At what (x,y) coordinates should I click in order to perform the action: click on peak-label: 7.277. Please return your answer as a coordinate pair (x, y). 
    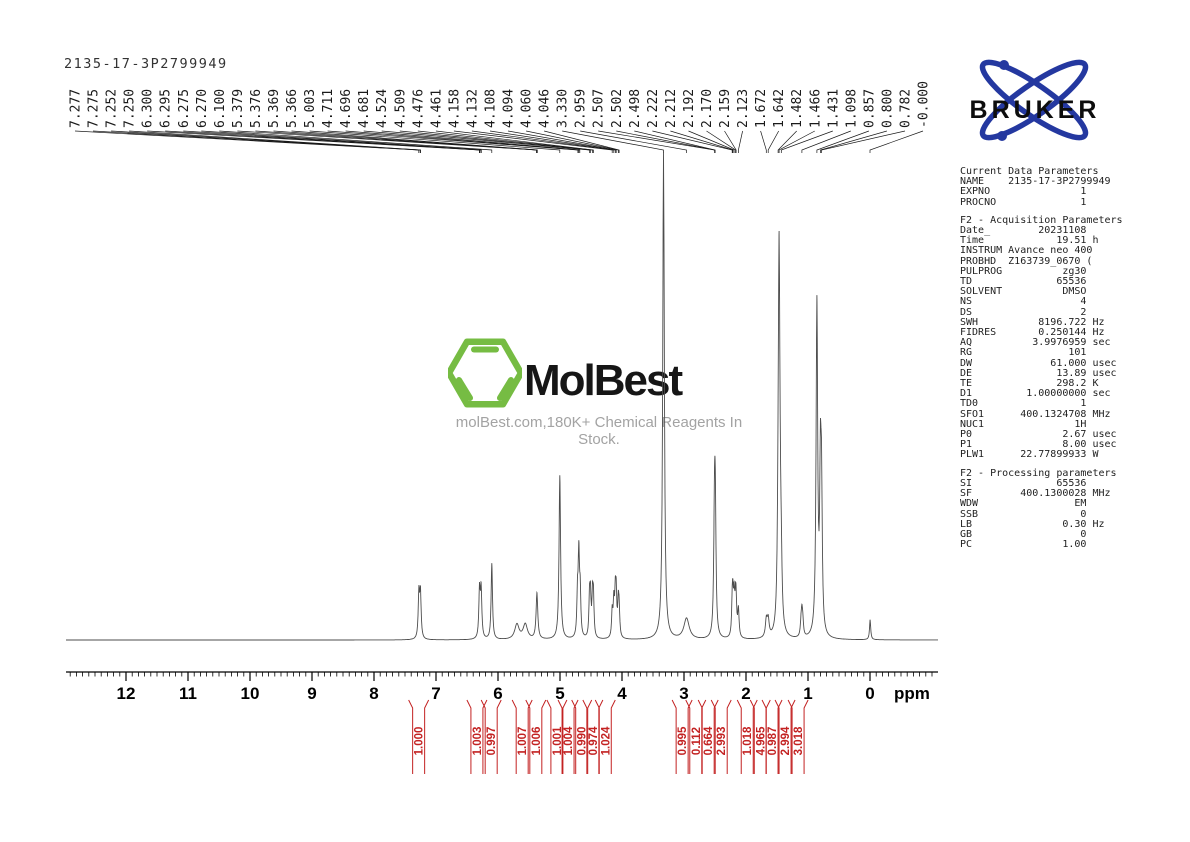
    Looking at the image, I should click on (76, 108).